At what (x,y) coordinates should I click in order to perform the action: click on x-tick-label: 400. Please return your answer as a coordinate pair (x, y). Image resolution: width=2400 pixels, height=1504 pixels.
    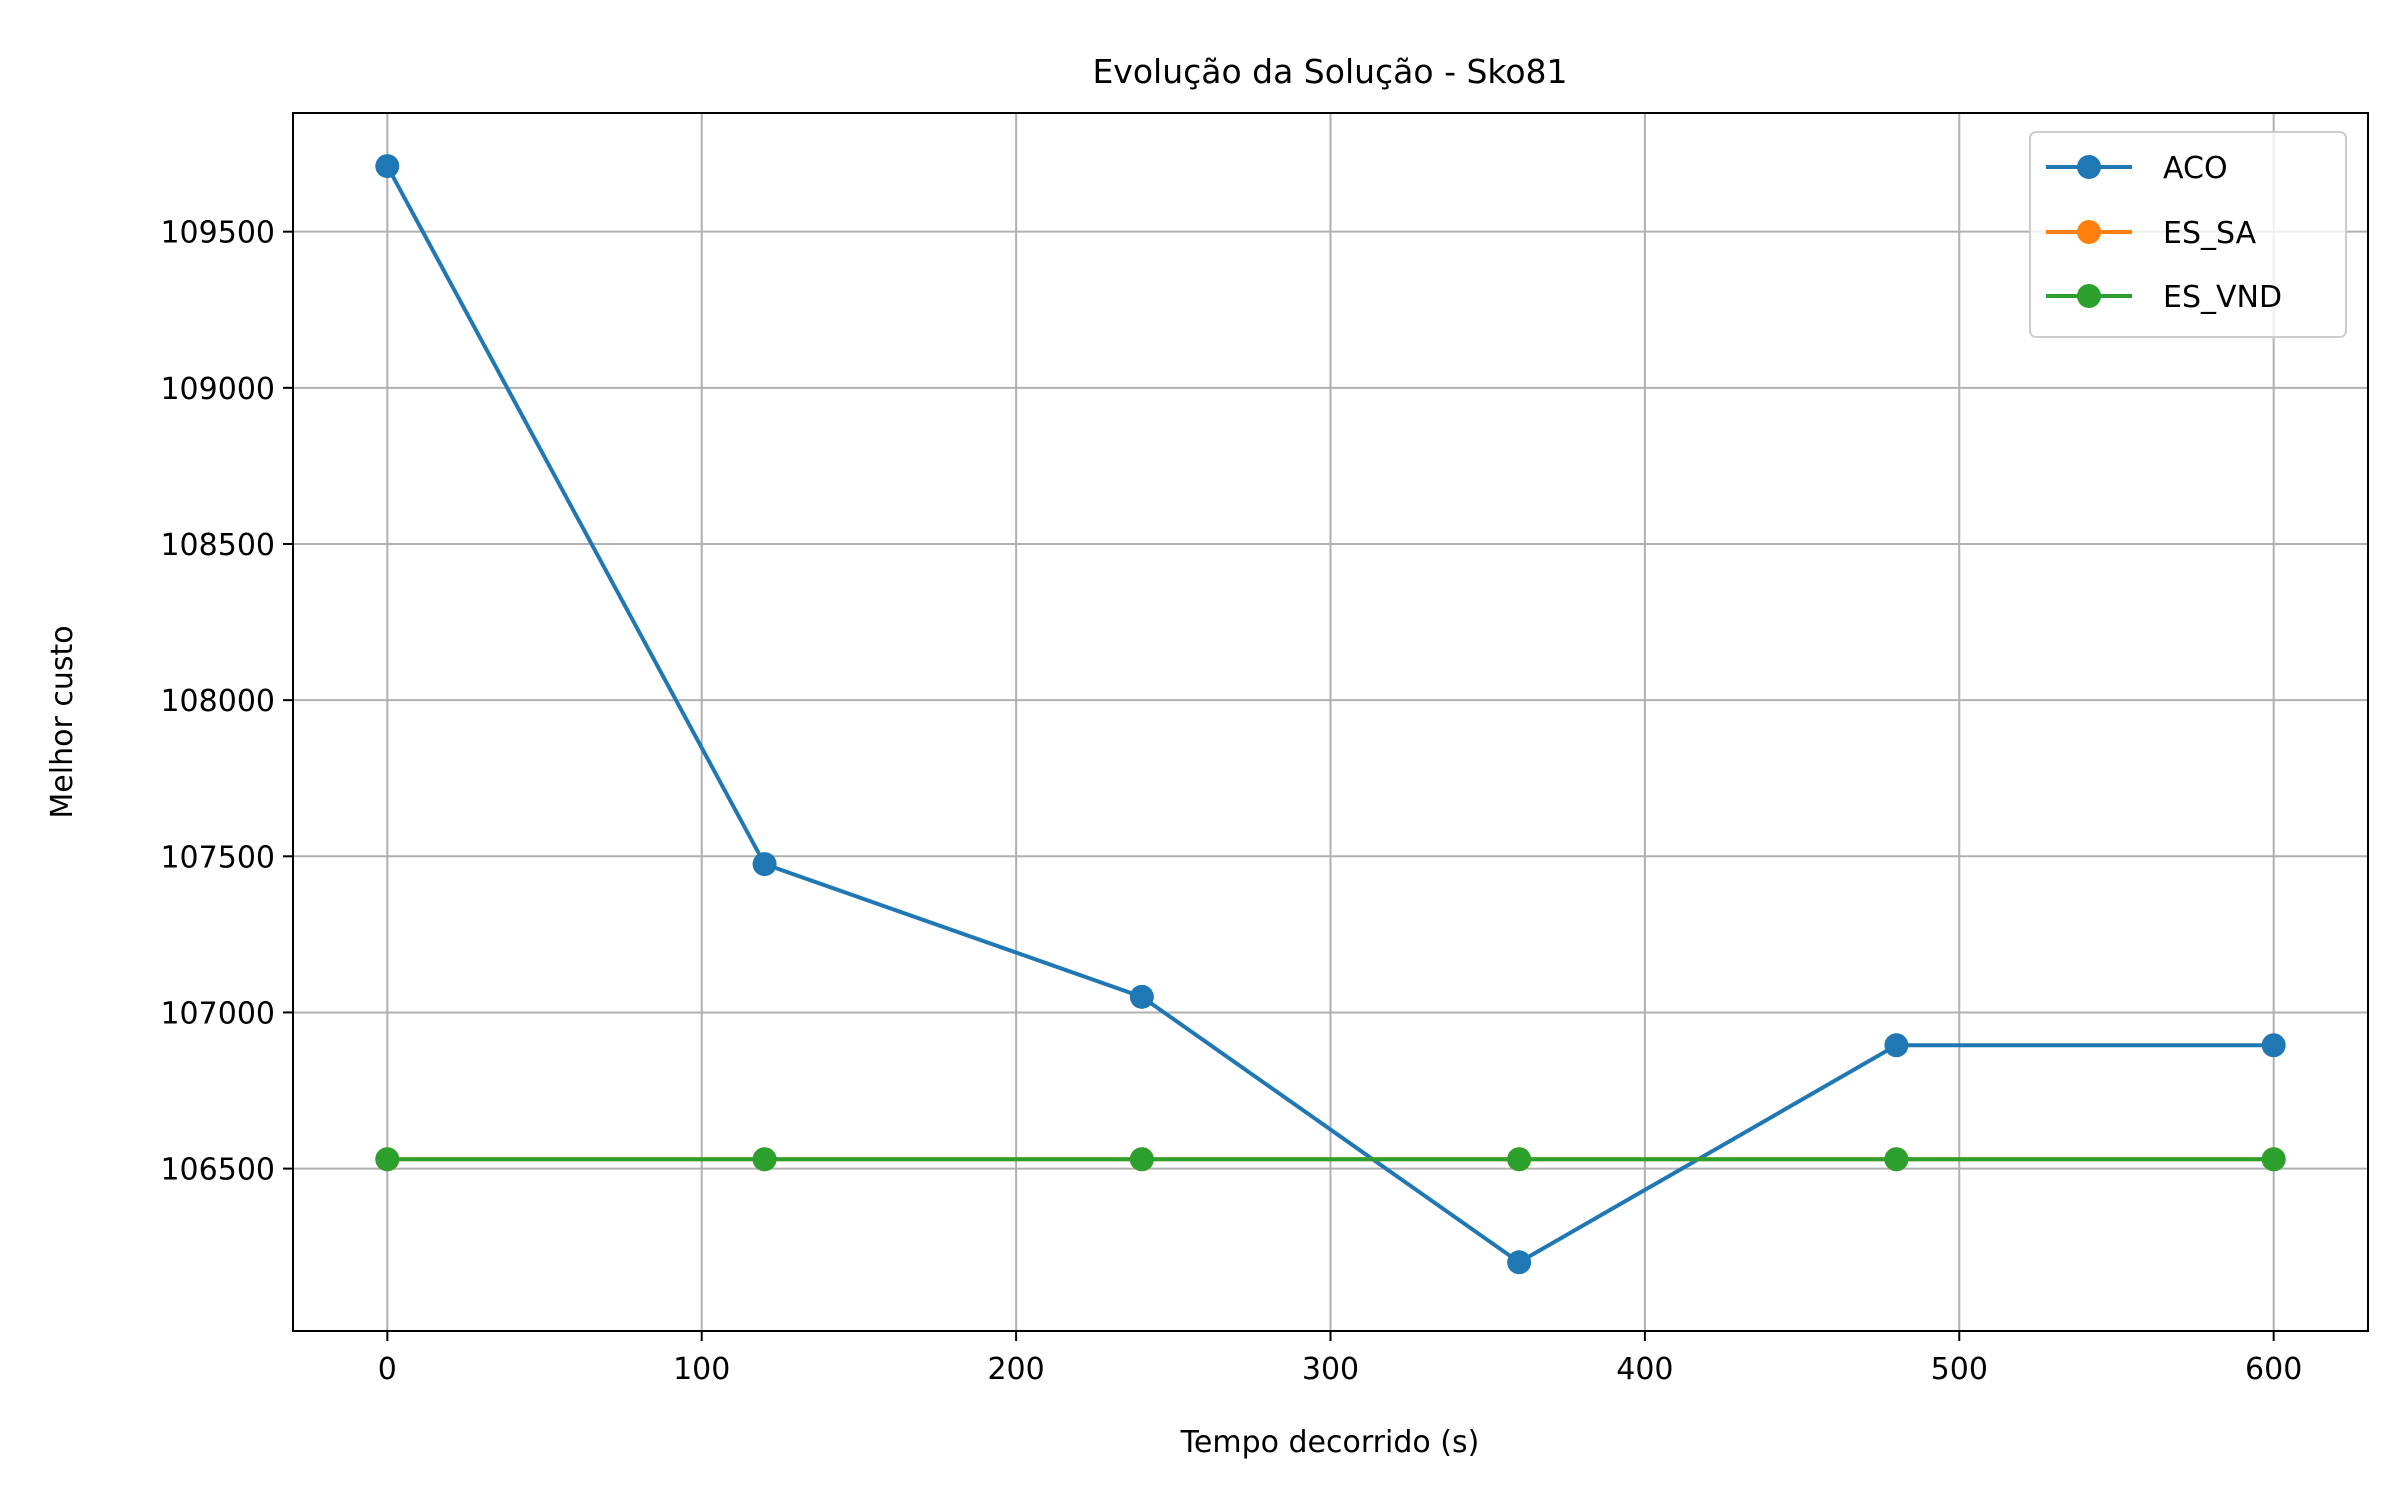
    Looking at the image, I should click on (1644, 1369).